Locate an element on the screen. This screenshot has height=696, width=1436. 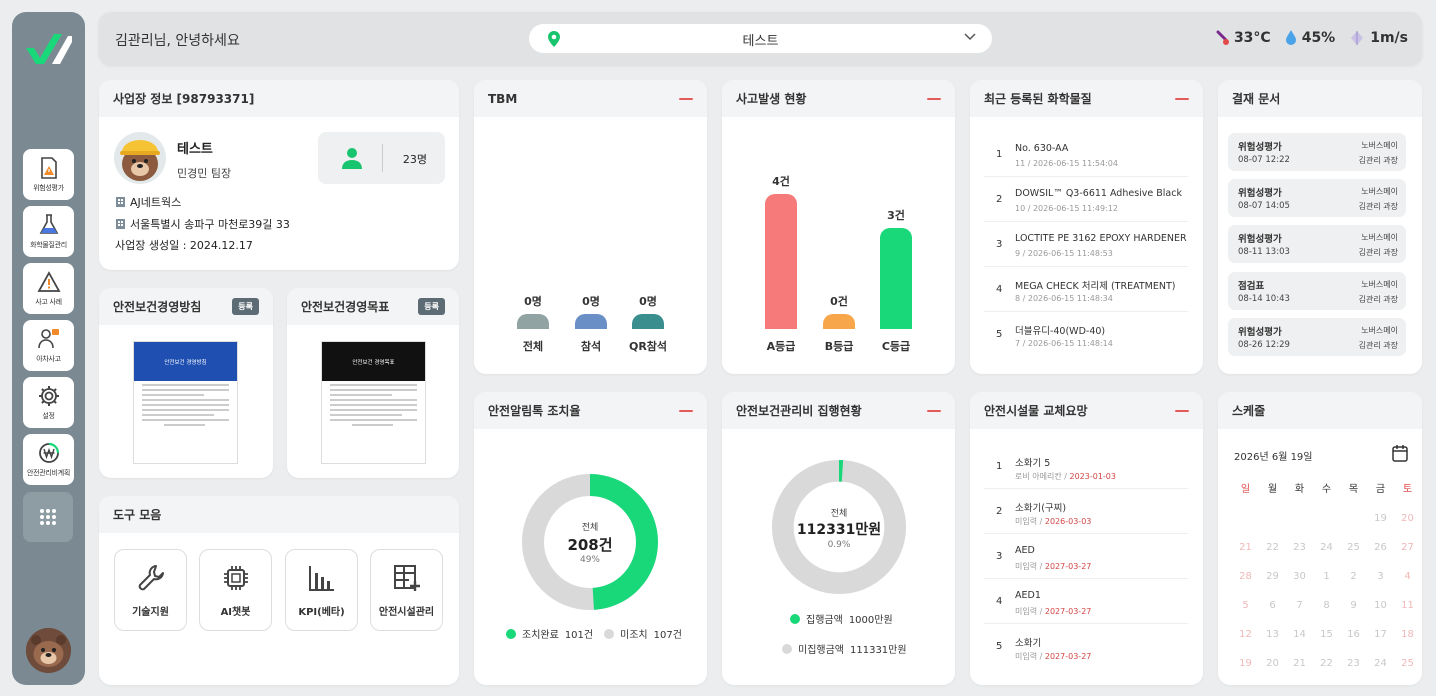
list-item: 5 소화기 미입력 / 2027-03-27 is located at coordinates (1086, 646).